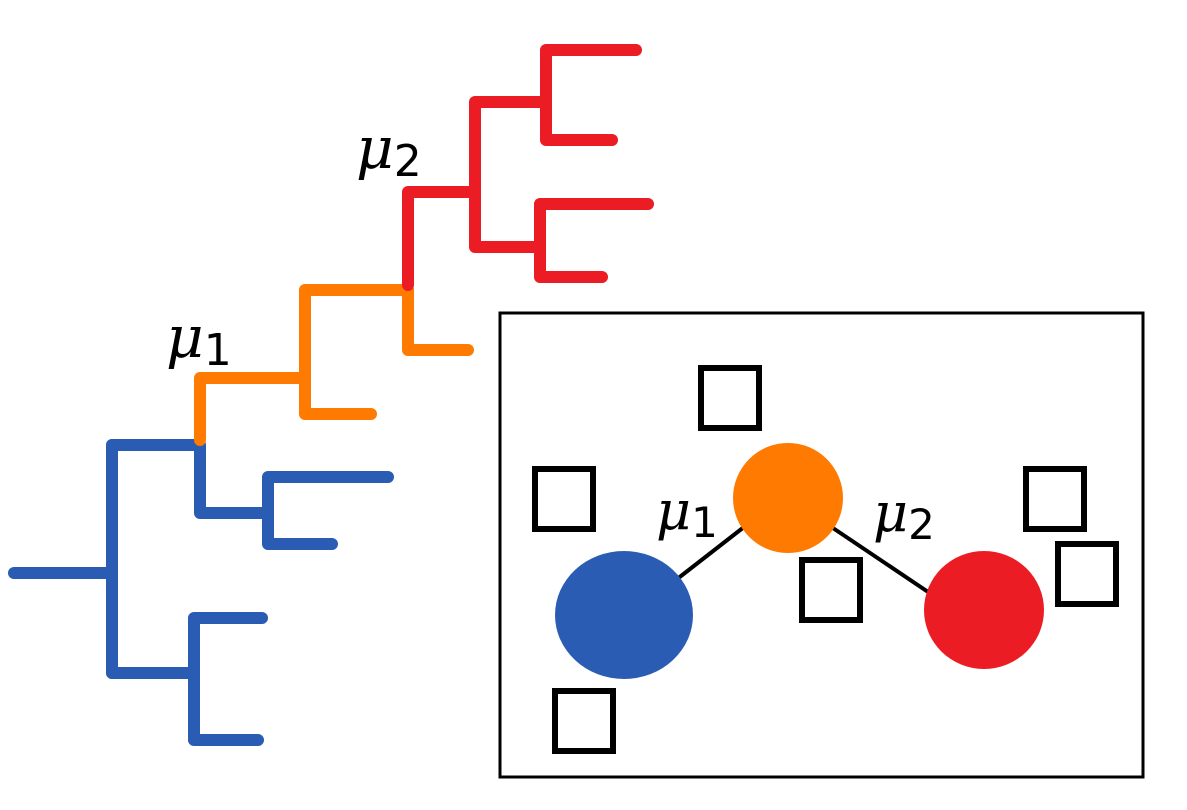  I want to click on orange-stem, so click(252, 409).